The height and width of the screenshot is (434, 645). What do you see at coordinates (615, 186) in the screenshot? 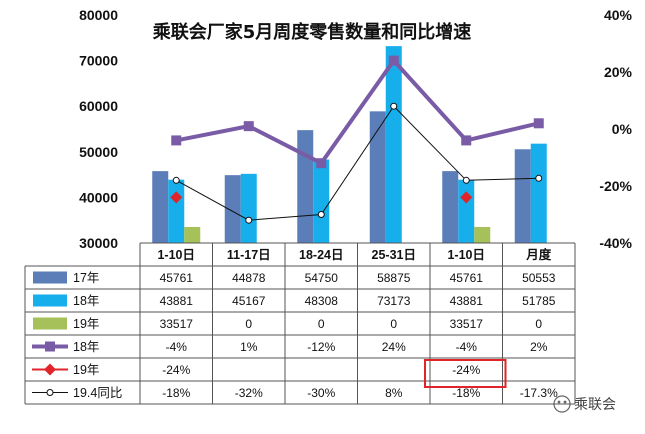
I see `y-right-tick-label: -20%` at bounding box center [615, 186].